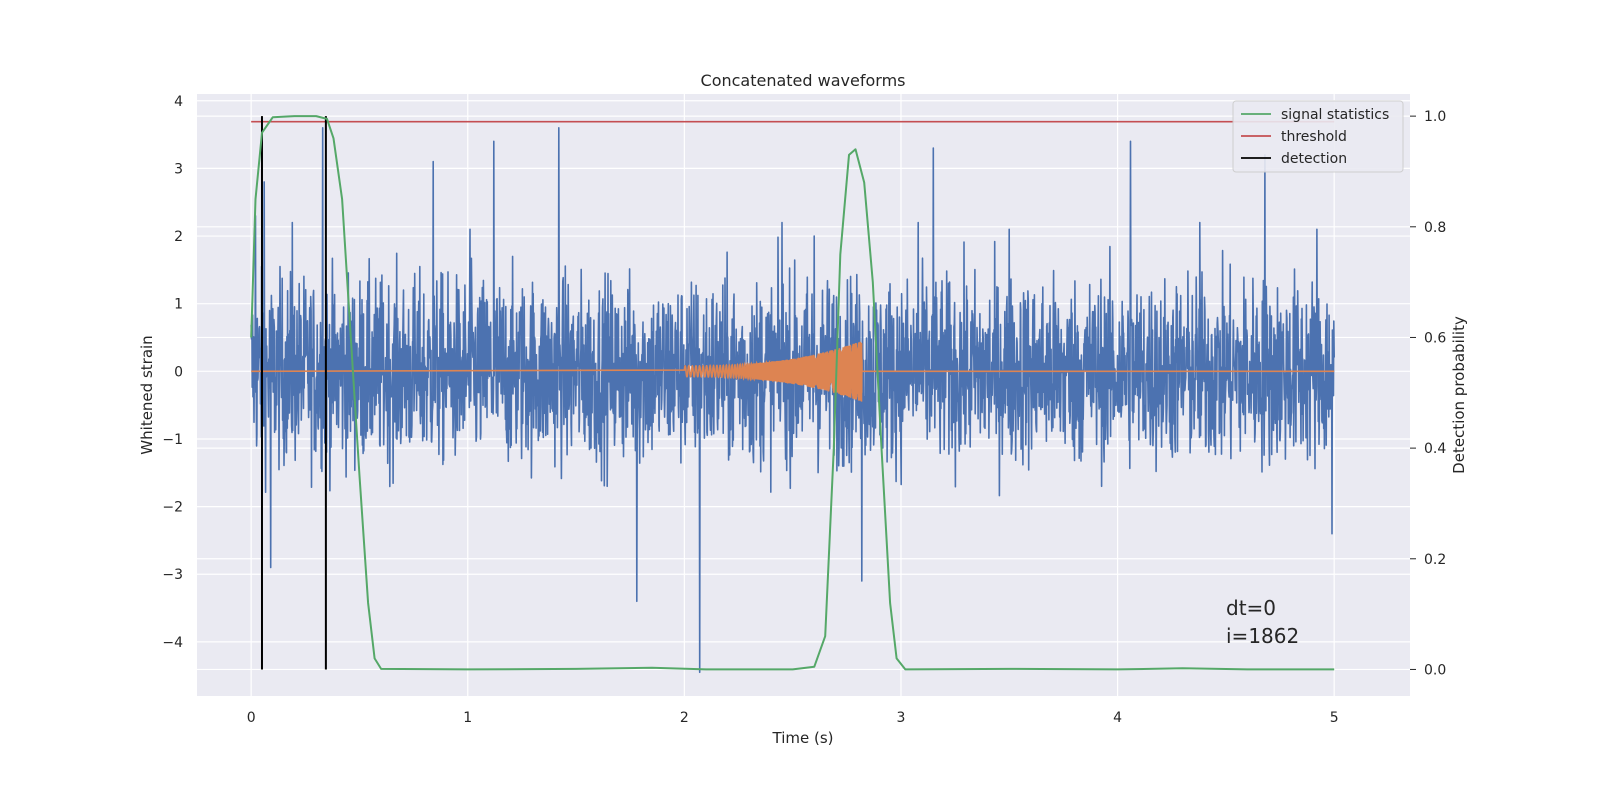 The image size is (1600, 800). Describe the element at coordinates (1334, 718) in the screenshot. I see `x-tick-label: 5` at that location.